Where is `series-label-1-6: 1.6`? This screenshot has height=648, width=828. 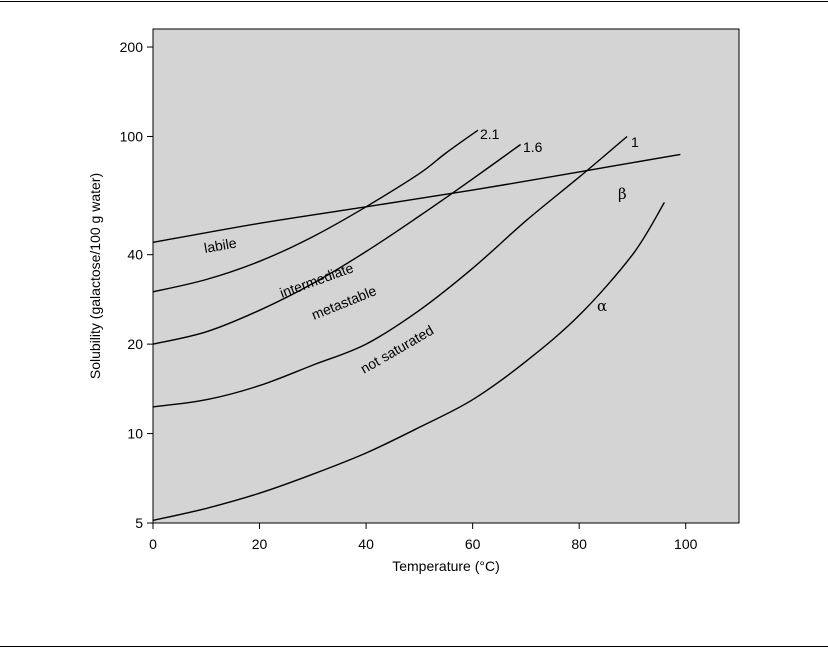 series-label-1-6: 1.6 is located at coordinates (533, 147).